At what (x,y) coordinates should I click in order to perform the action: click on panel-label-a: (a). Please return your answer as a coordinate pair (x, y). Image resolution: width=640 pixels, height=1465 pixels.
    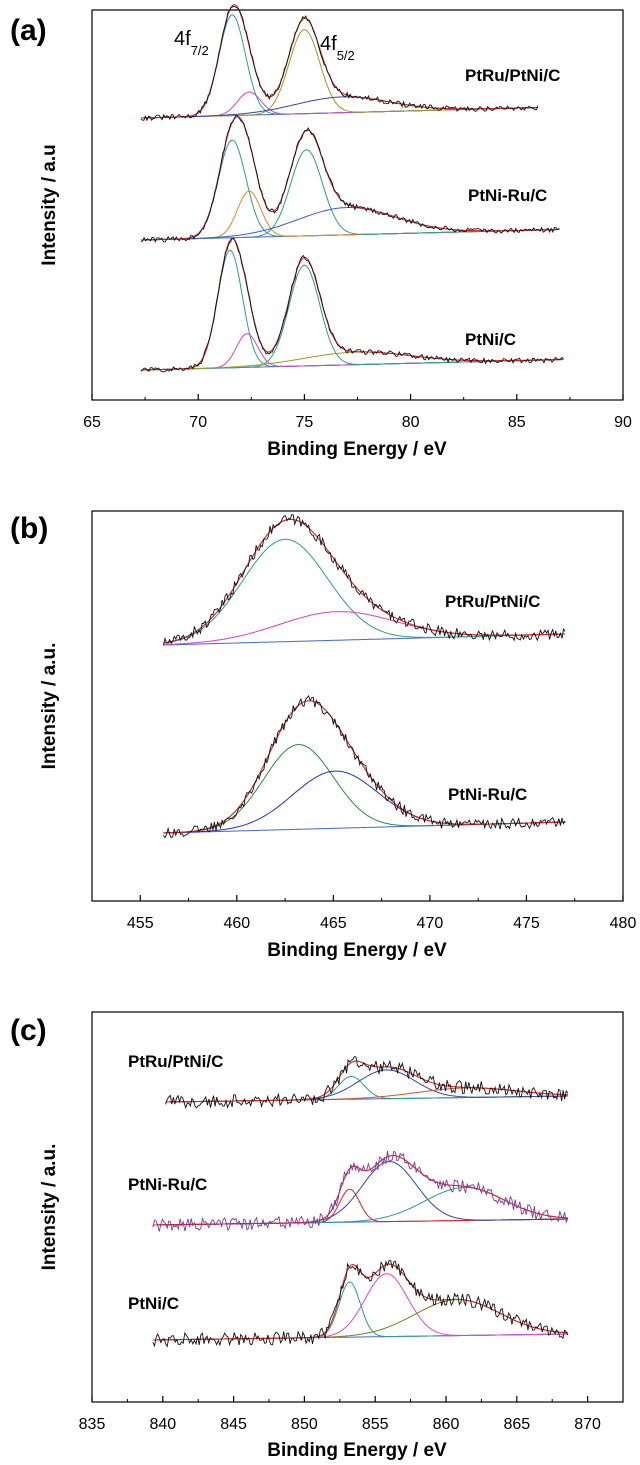
    Looking at the image, I should click on (28, 30).